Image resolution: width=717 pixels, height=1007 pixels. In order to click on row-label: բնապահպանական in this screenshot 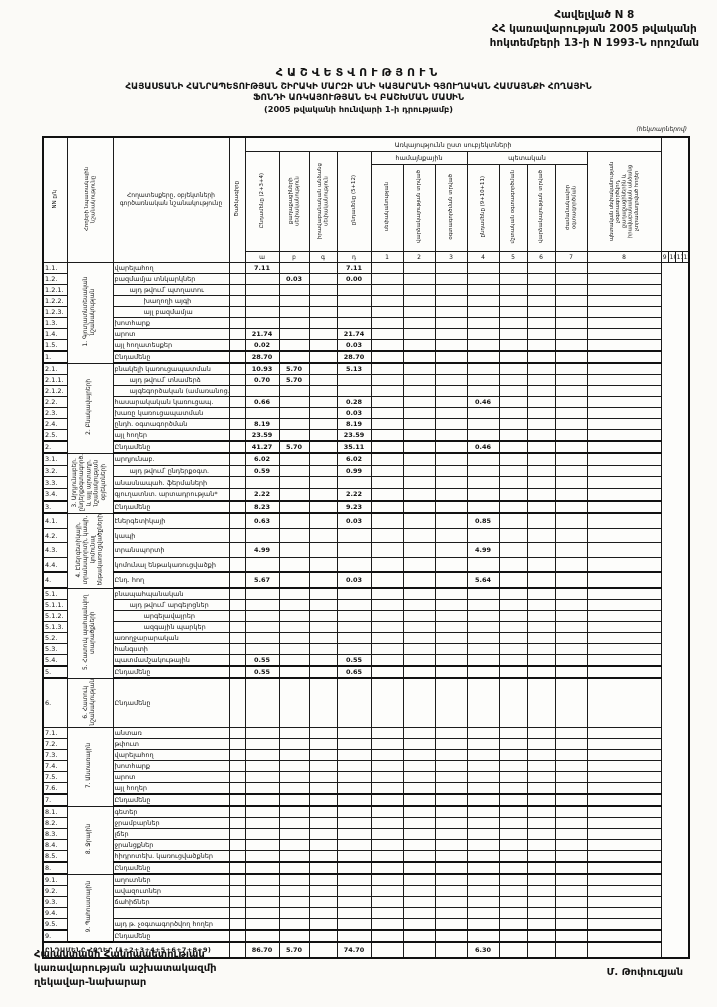, I will do `click(171, 593)`.